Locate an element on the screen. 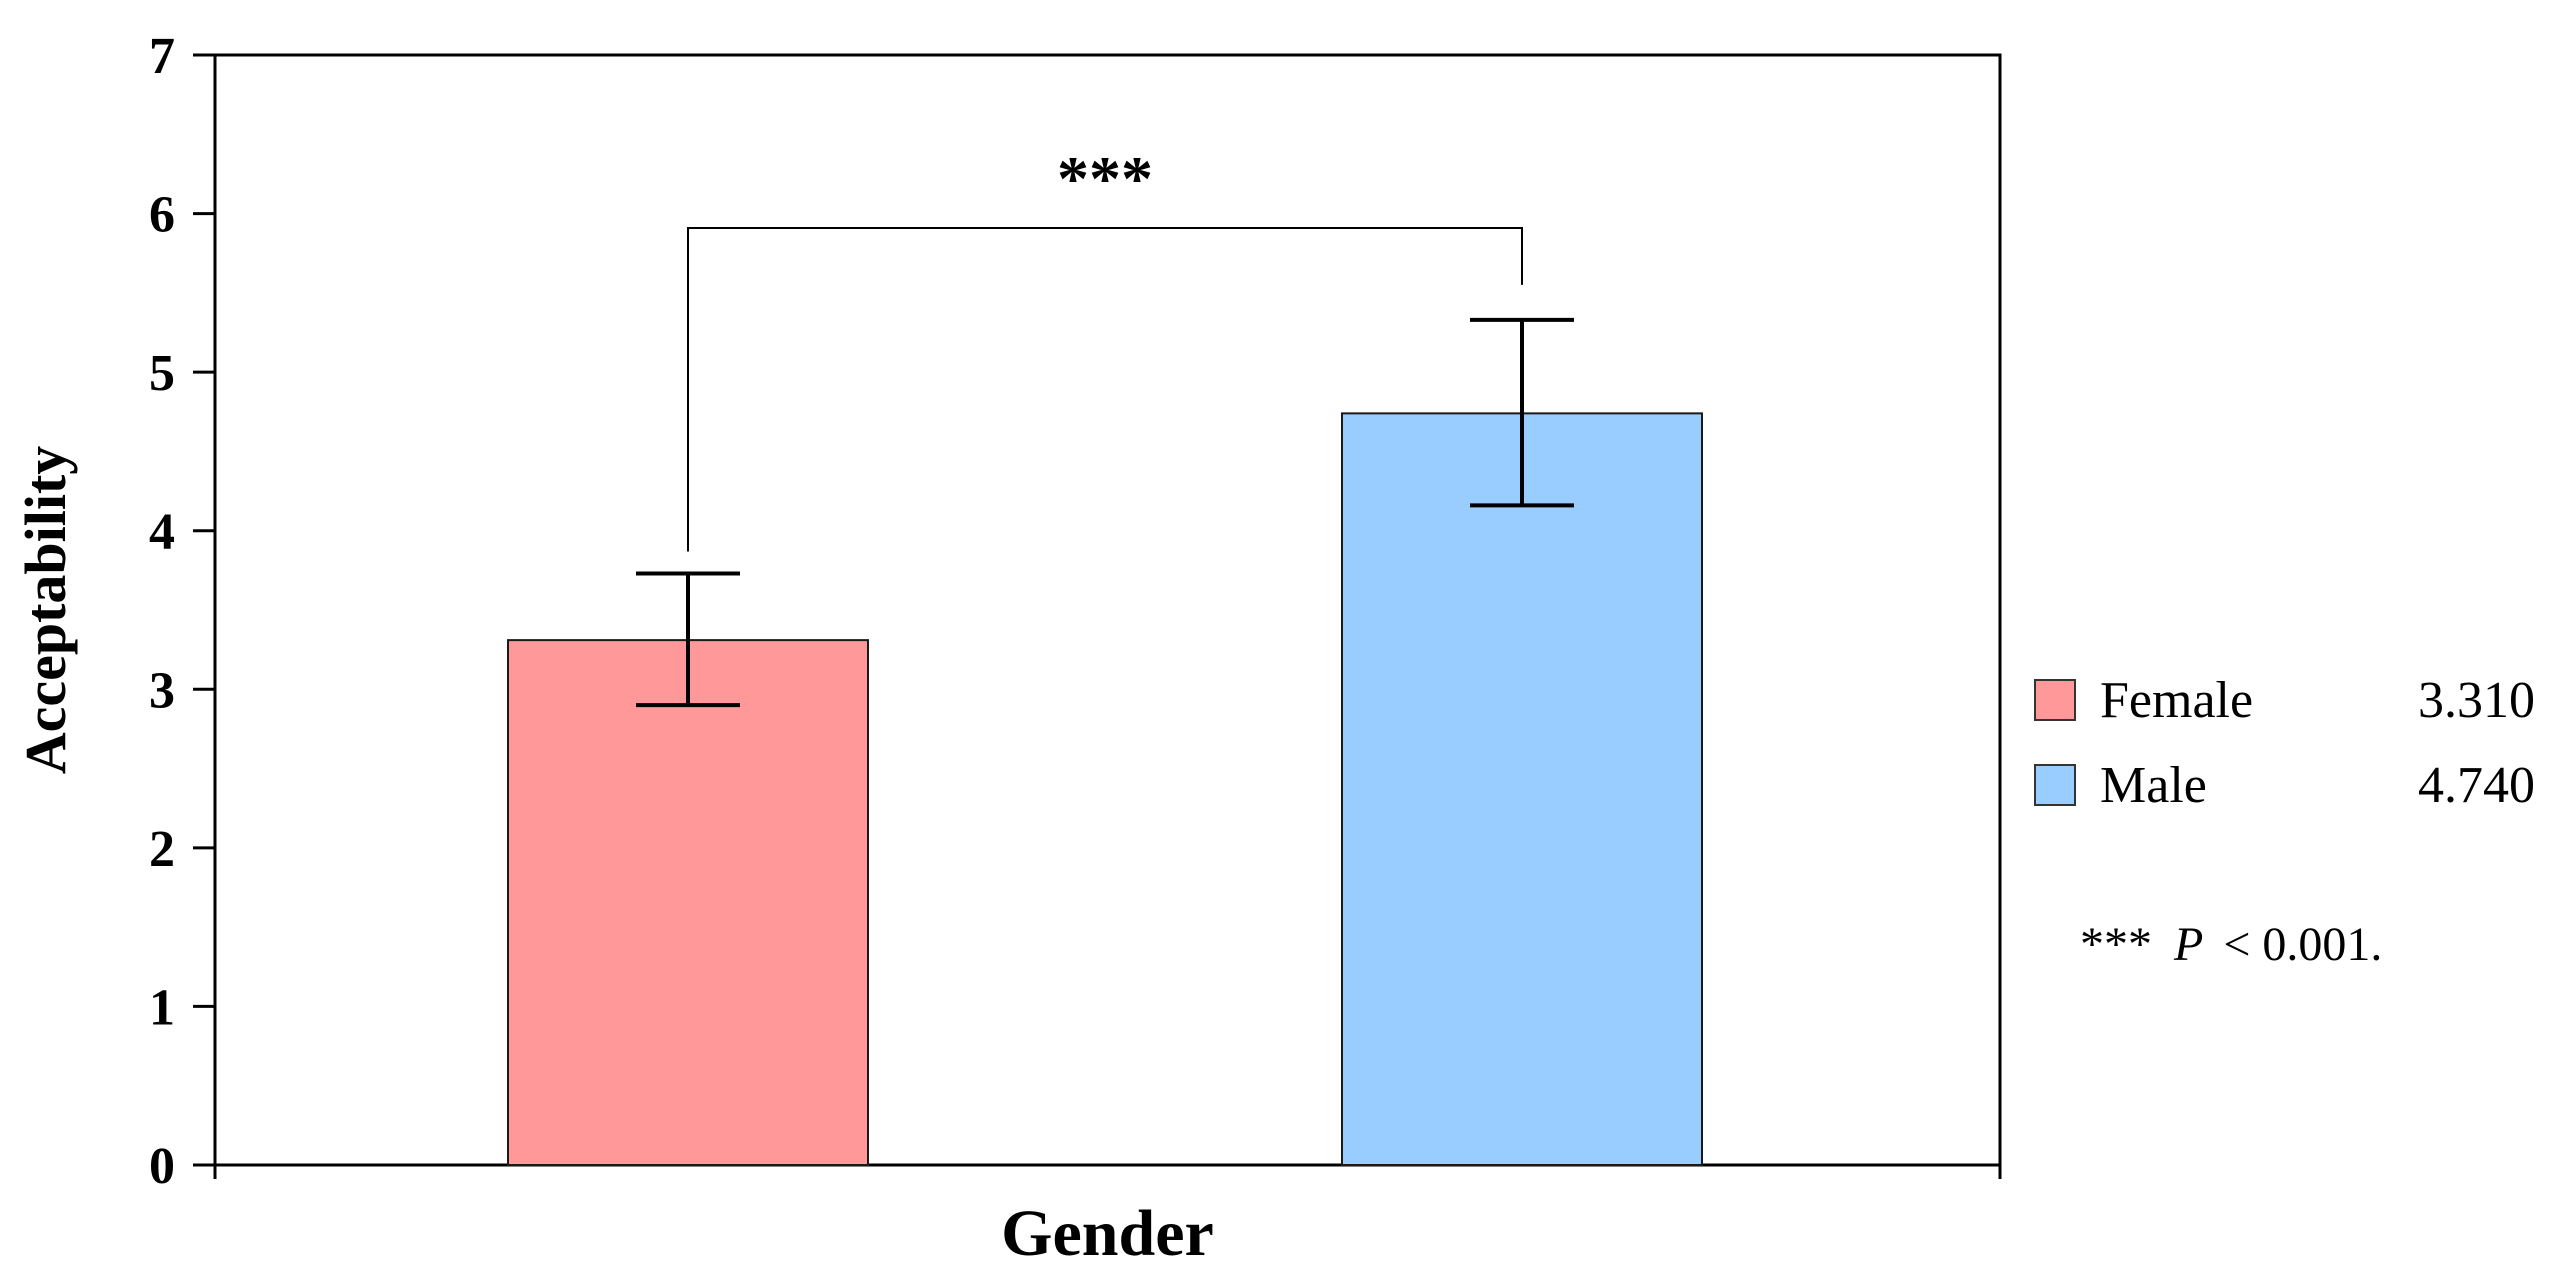 The image size is (2556, 1272). significance-bracket: *** is located at coordinates (1105, 347).